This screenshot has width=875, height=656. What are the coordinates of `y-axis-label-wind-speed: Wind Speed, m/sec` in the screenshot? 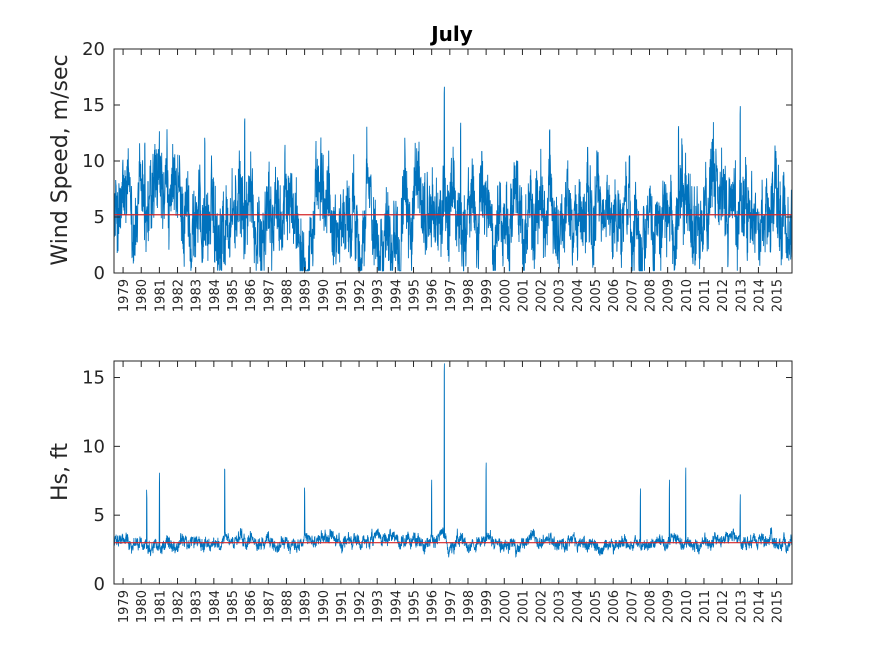 It's located at (60, 159).